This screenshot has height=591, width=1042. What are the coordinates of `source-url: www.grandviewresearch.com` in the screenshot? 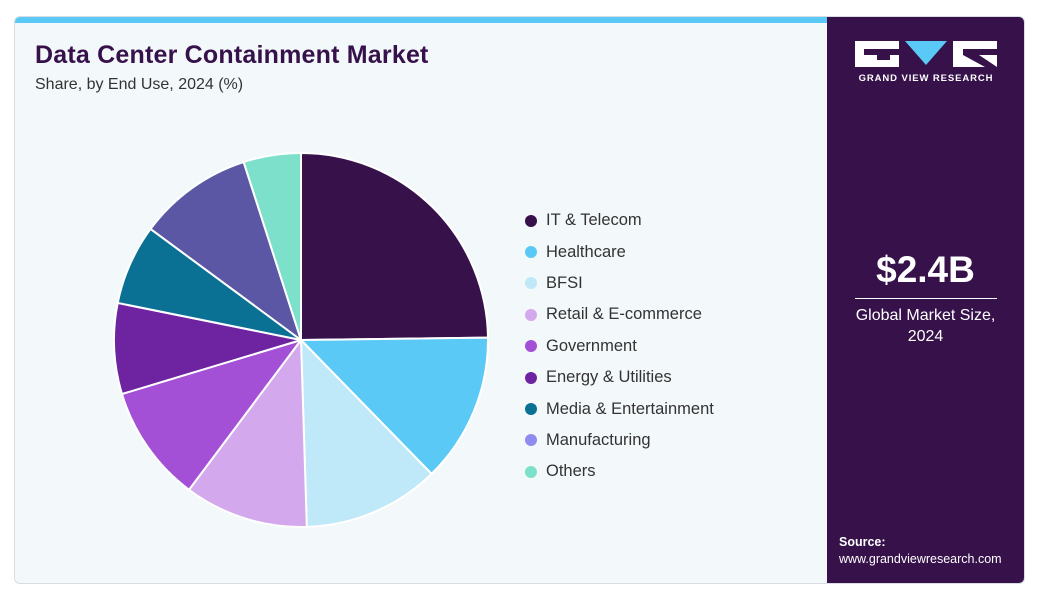 It's located at (920, 559).